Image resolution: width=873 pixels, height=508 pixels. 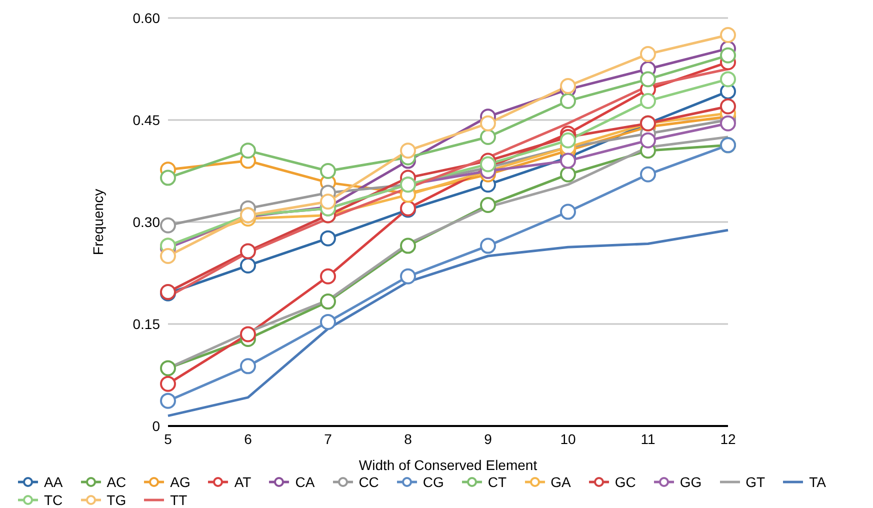 What do you see at coordinates (368, 482) in the screenshot?
I see `legend-label: CC` at bounding box center [368, 482].